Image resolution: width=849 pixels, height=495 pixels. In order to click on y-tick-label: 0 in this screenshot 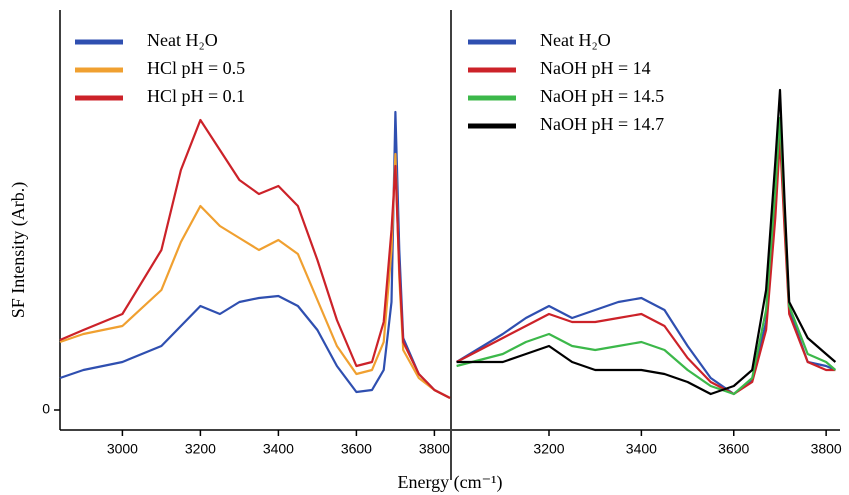, I will do `click(46, 409)`.